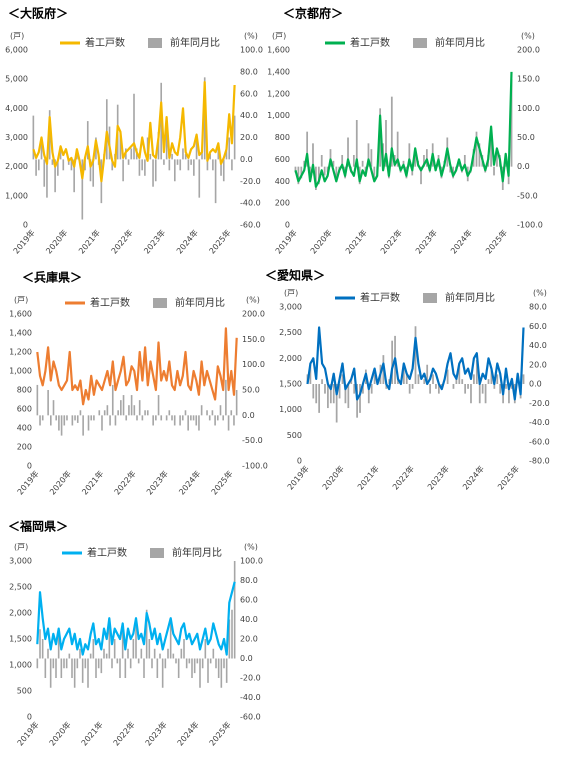 The image size is (571, 766). What do you see at coordinates (28, 482) in the screenshot?
I see `x-tick-label: 2019年` at bounding box center [28, 482].